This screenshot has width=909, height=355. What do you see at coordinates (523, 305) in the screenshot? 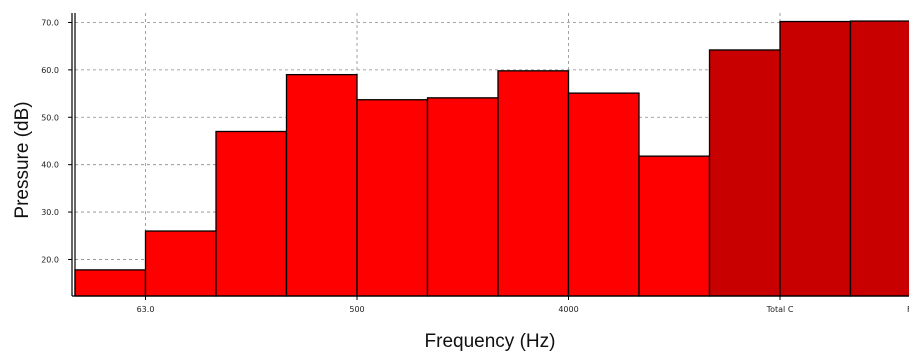
I see `x-tick-labels: 63.0 500 4000 Total C Freq [H` at bounding box center [523, 305].